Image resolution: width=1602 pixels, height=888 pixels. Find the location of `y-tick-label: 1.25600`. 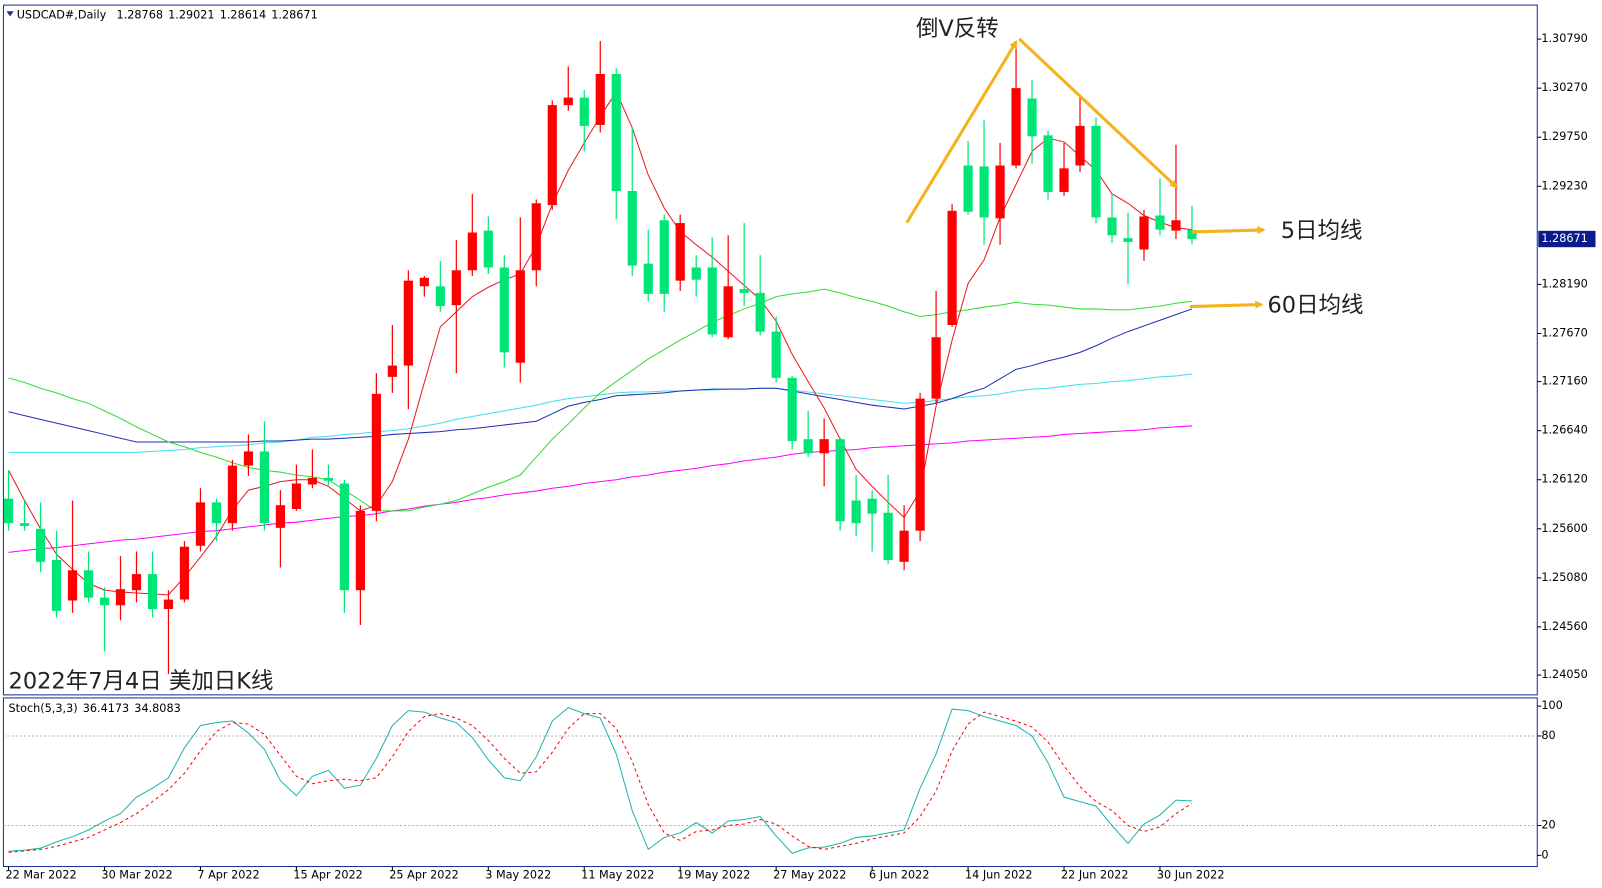

y-tick-label: 1.25600 is located at coordinates (1564, 528).